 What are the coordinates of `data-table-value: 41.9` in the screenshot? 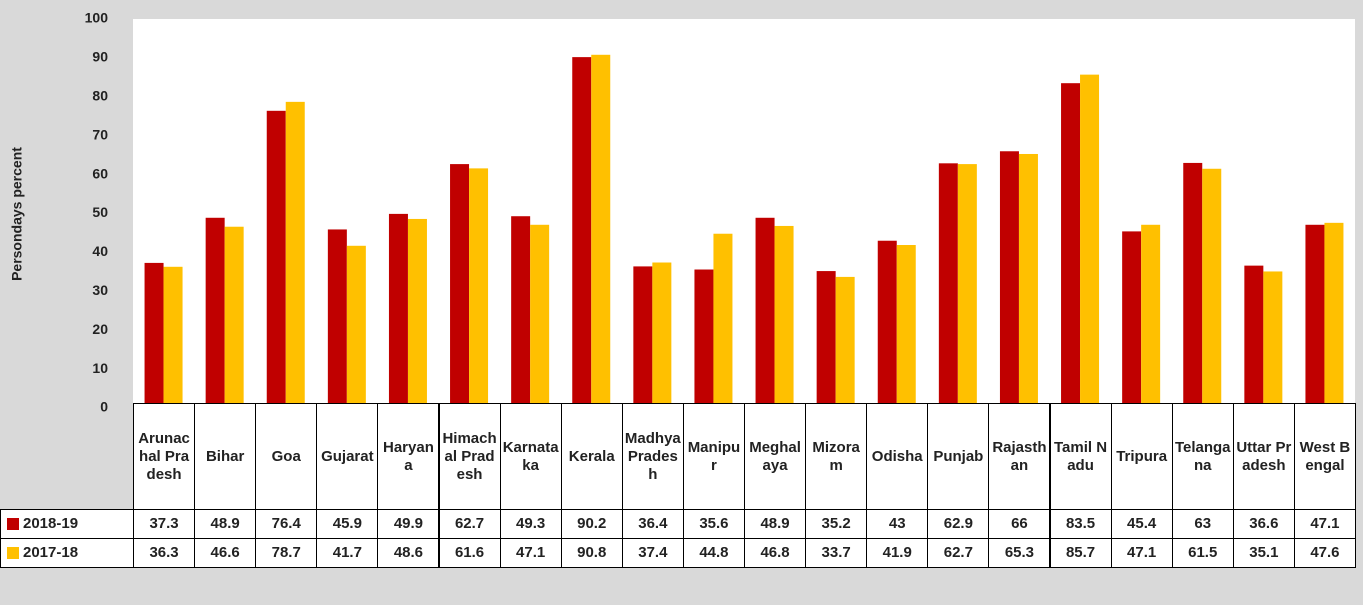 It's located at (897, 553).